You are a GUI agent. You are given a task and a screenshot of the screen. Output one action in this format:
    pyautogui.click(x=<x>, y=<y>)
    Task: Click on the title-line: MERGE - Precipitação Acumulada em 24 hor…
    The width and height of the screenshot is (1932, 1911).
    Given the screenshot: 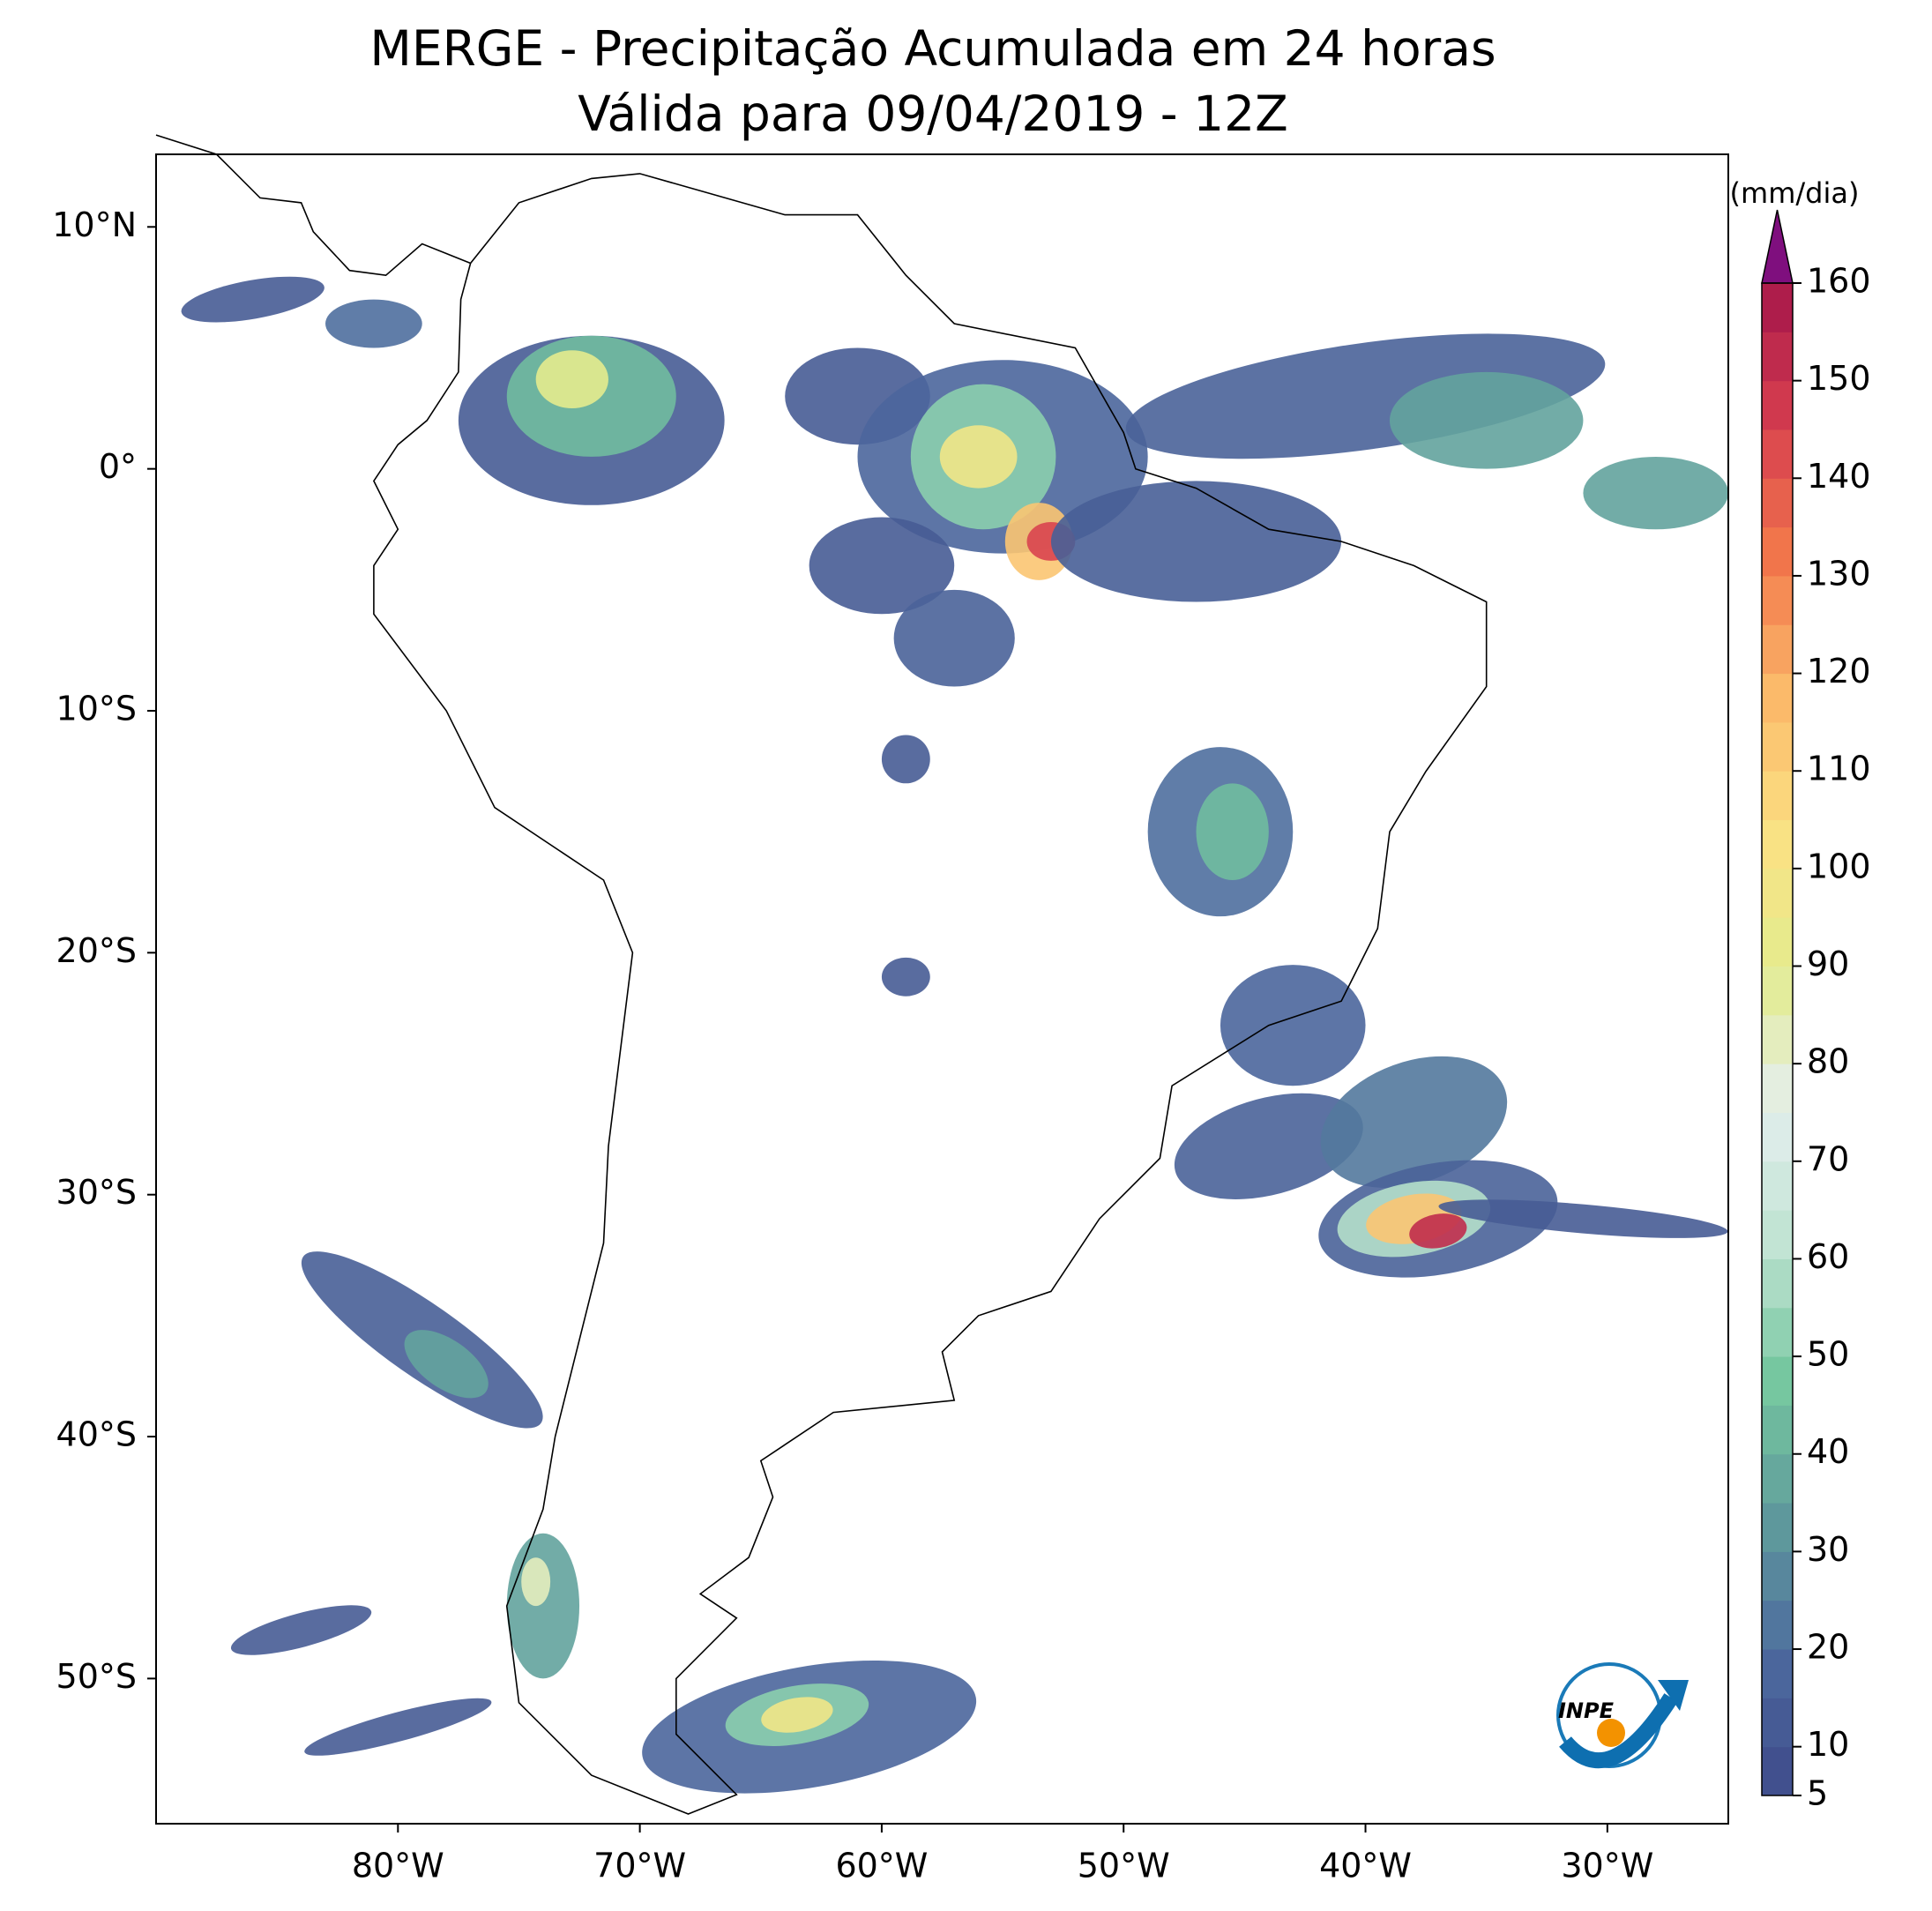 What is the action you would take?
    pyautogui.click(x=932, y=49)
    